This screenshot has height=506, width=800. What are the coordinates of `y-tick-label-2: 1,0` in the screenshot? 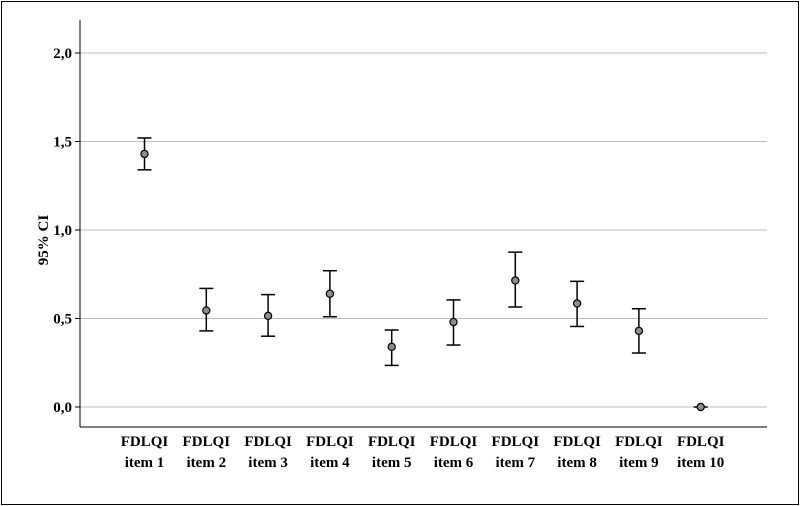 It's located at (62, 231).